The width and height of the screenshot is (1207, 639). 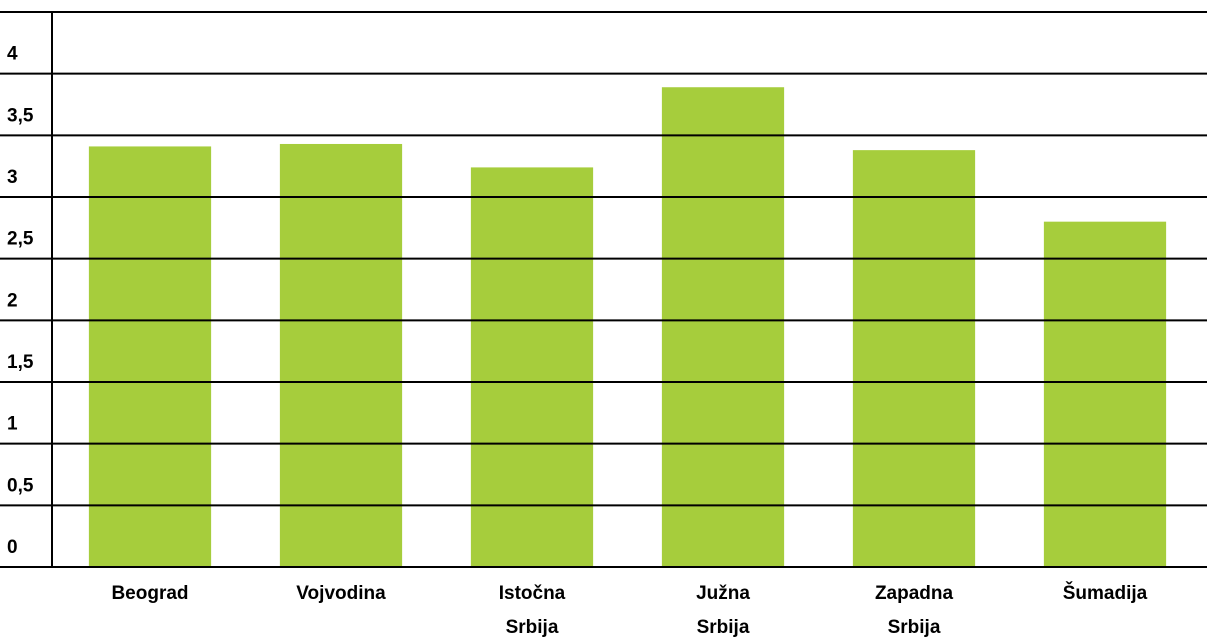 What do you see at coordinates (341, 593) in the screenshot?
I see `x-tick-label: Vojvodina` at bounding box center [341, 593].